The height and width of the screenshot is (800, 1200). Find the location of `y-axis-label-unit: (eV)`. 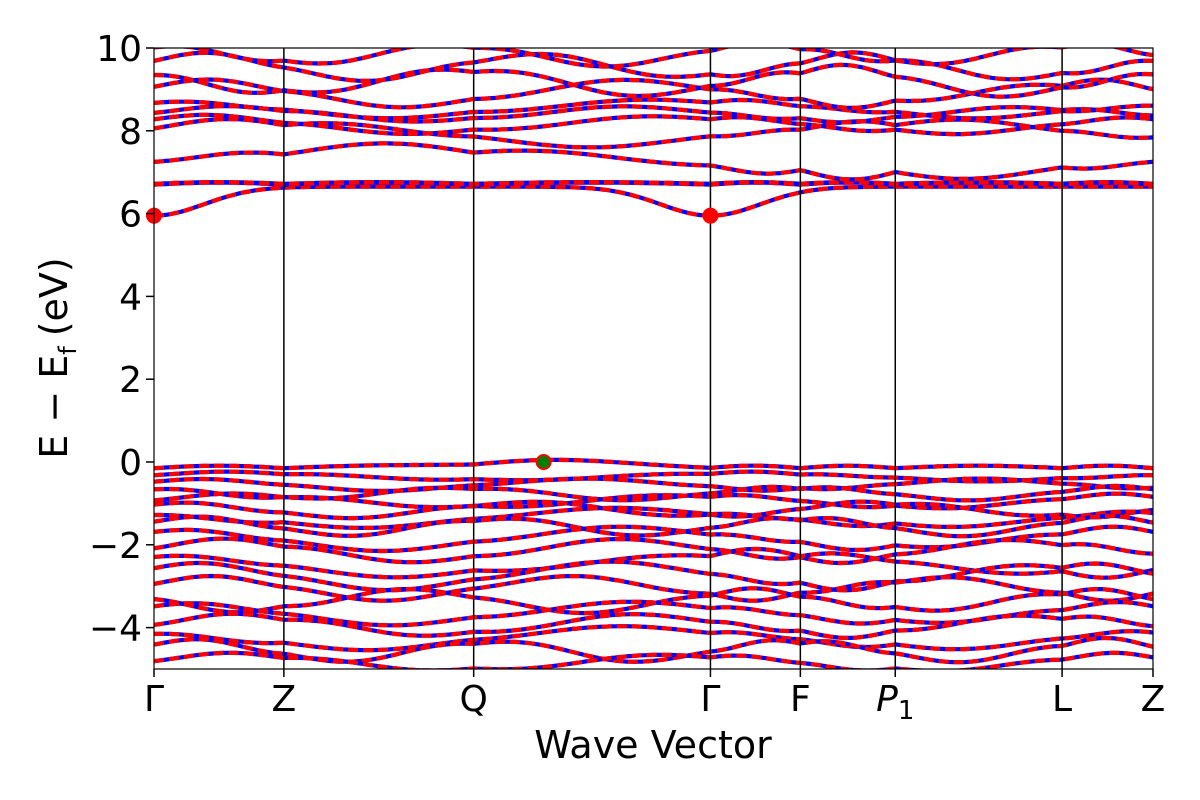

y-axis-label-unit: (eV) is located at coordinates (54, 296).